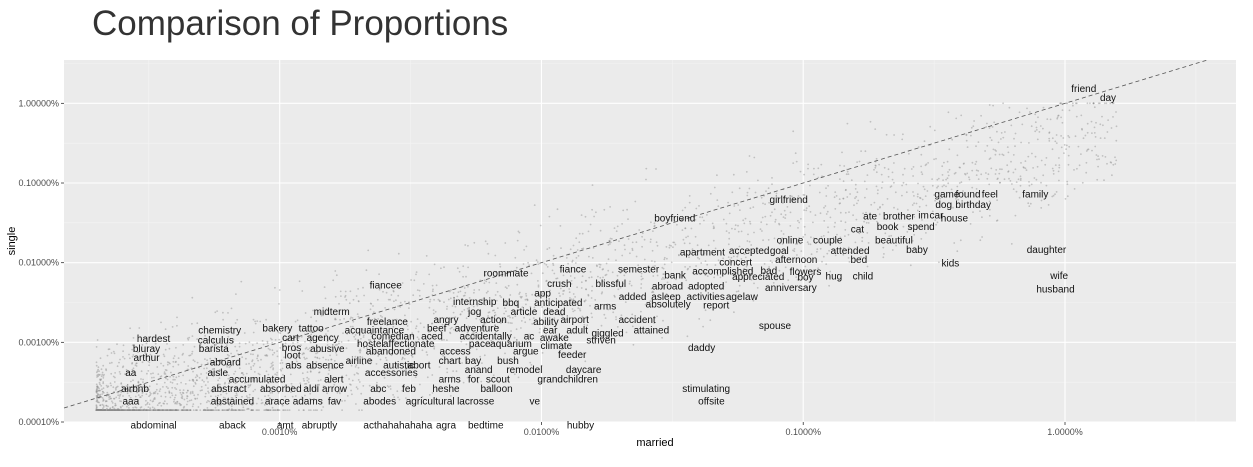 This screenshot has height=467, width=1253. What do you see at coordinates (711, 402) in the screenshot?
I see `word-label: offsite` at bounding box center [711, 402].